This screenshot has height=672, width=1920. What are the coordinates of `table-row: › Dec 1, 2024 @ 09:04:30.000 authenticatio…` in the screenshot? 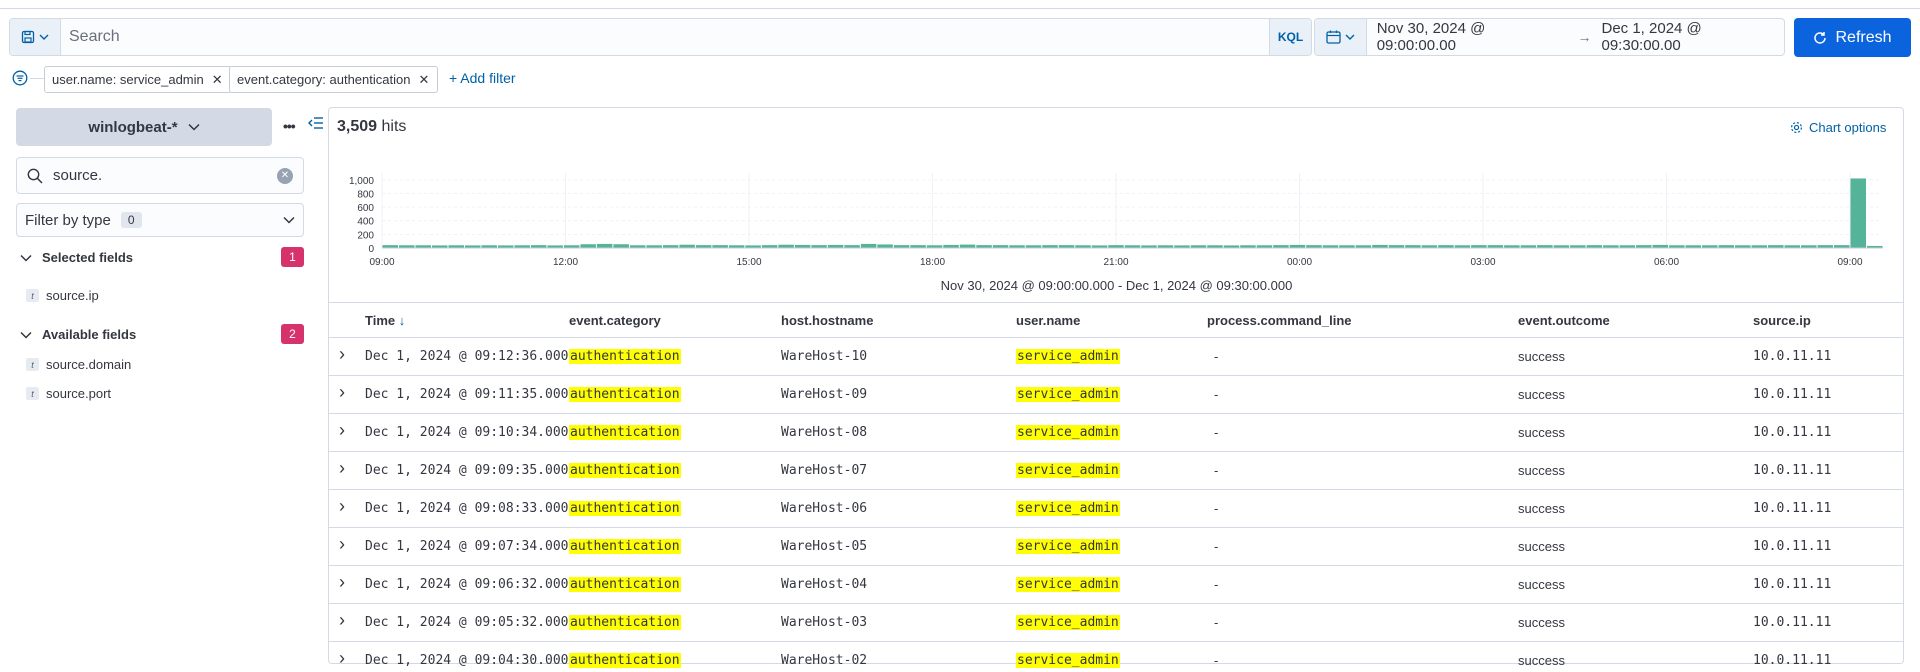 It's located at (1116, 657).